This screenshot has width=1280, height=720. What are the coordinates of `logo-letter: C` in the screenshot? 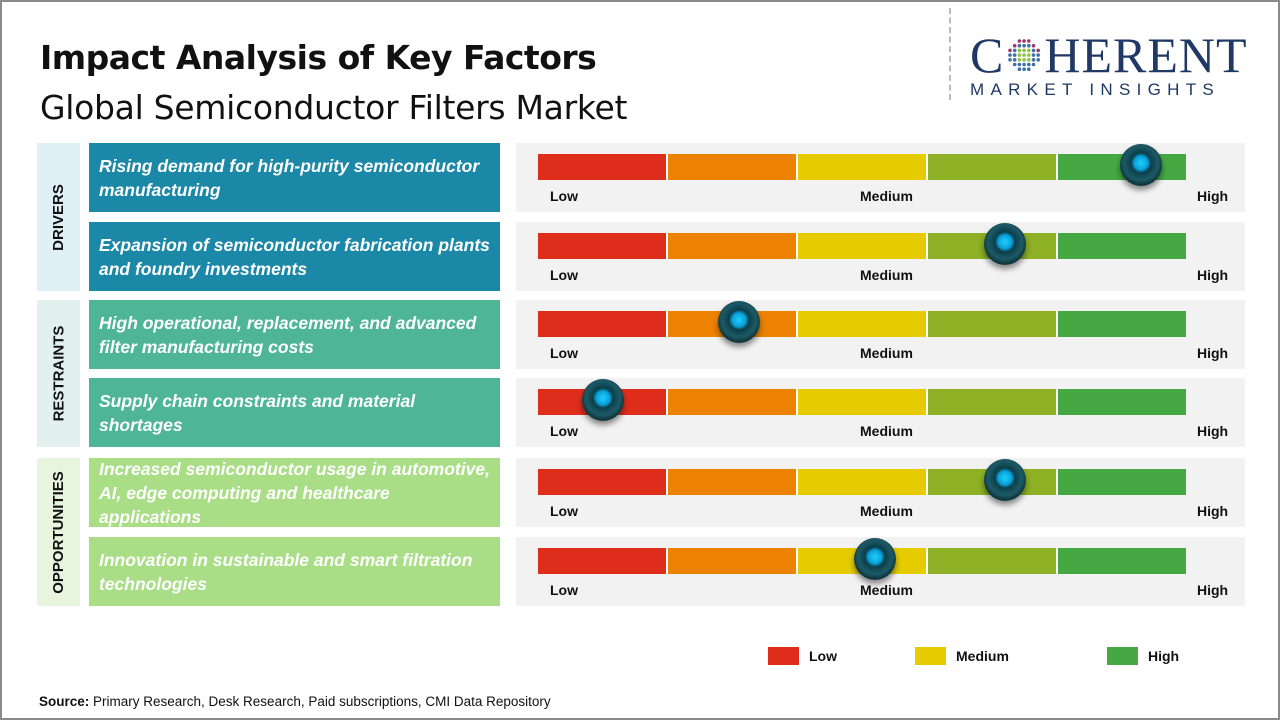 It's located at (987, 55).